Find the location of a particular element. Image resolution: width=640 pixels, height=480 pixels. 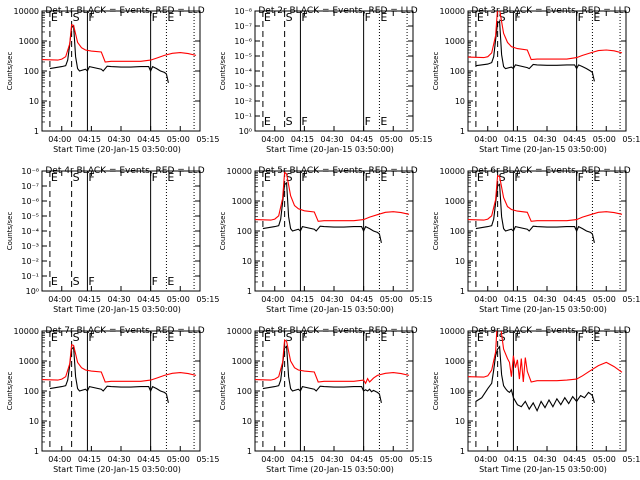

panel-title: Det 3r BLACK = Events, RED = LLD is located at coordinates (550, 11).